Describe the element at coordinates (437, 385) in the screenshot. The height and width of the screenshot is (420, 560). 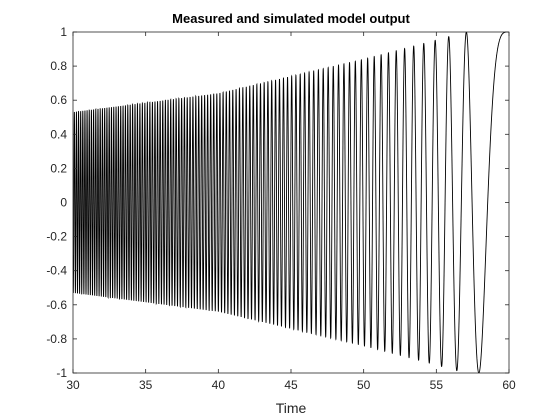
I see `x-tick-label: 55` at that location.